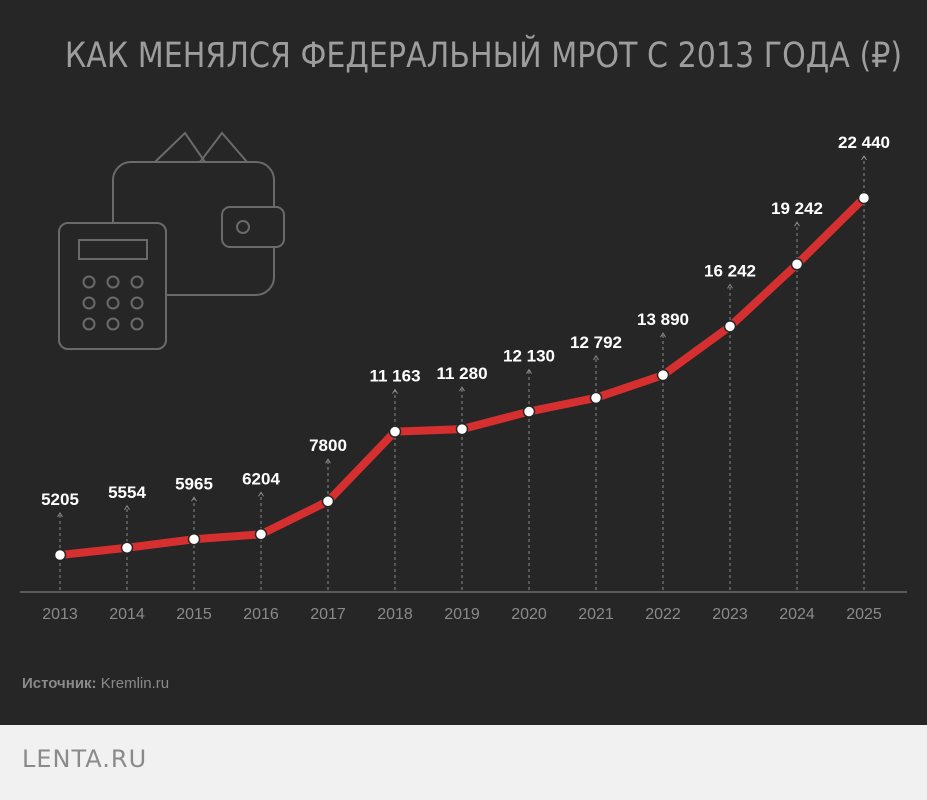 This screenshot has width=927, height=800. I want to click on data-label: 12 130, so click(529, 356).